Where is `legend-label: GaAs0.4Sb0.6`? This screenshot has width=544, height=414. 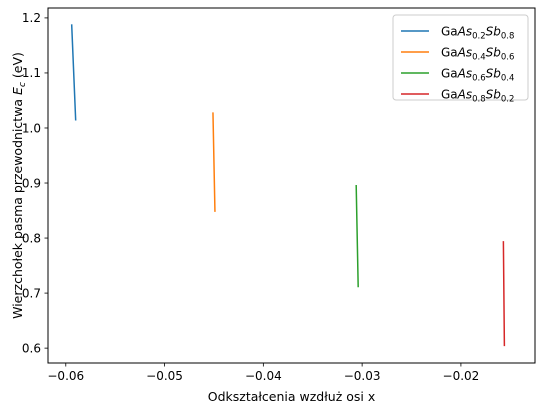
legend-label: GaAs0.4Sb0.6 is located at coordinates (477, 54).